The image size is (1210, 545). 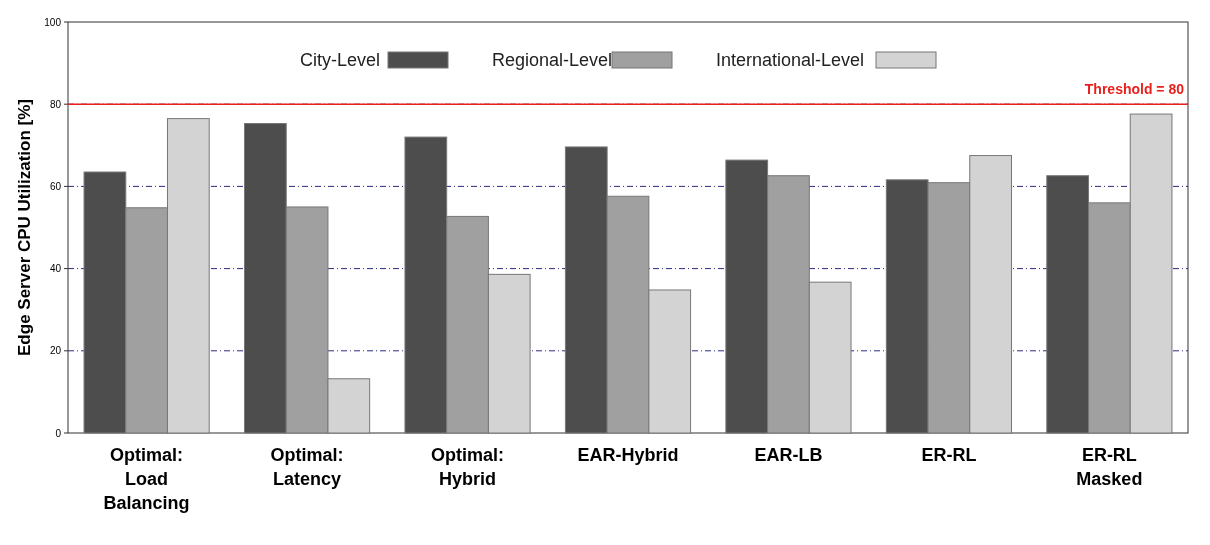 I want to click on ref-line-label: Threshold = 80, so click(x=1134, y=89).